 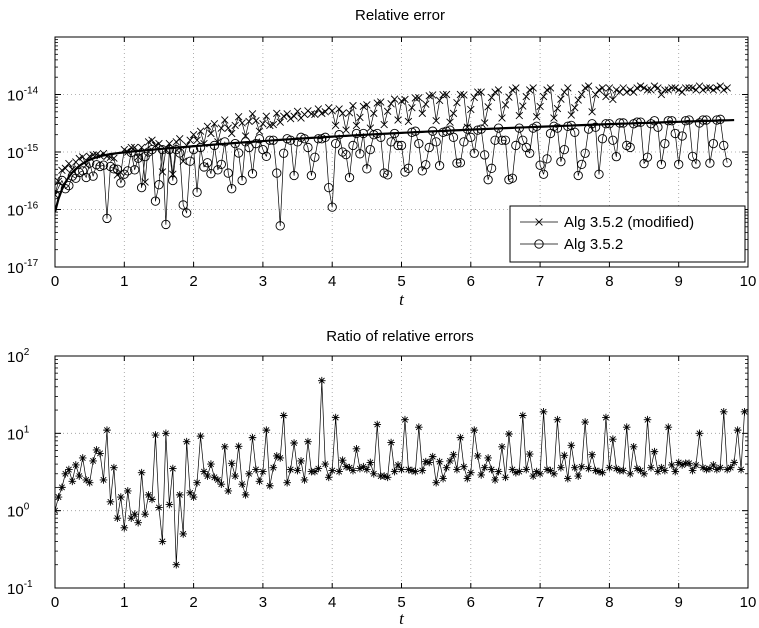 I want to click on y-tick-exponent: -16, so click(x=31, y=206).